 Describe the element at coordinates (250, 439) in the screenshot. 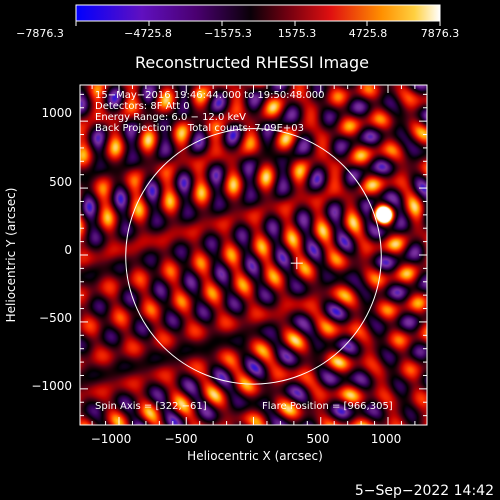

I see `x-tick-label: 0` at that location.